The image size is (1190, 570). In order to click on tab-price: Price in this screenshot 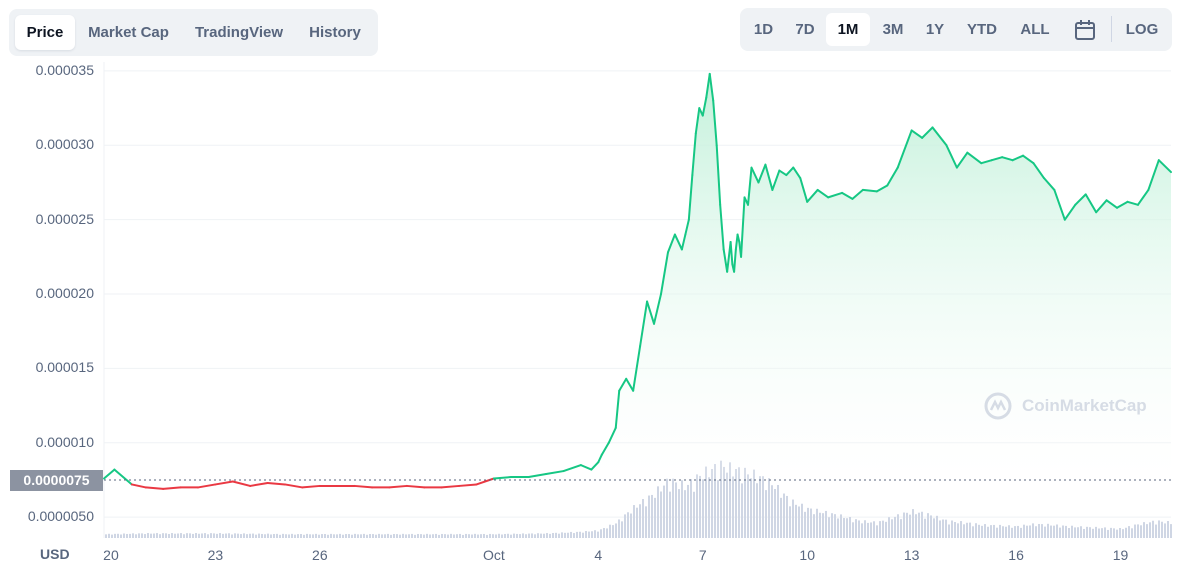, I will do `click(45, 32)`.